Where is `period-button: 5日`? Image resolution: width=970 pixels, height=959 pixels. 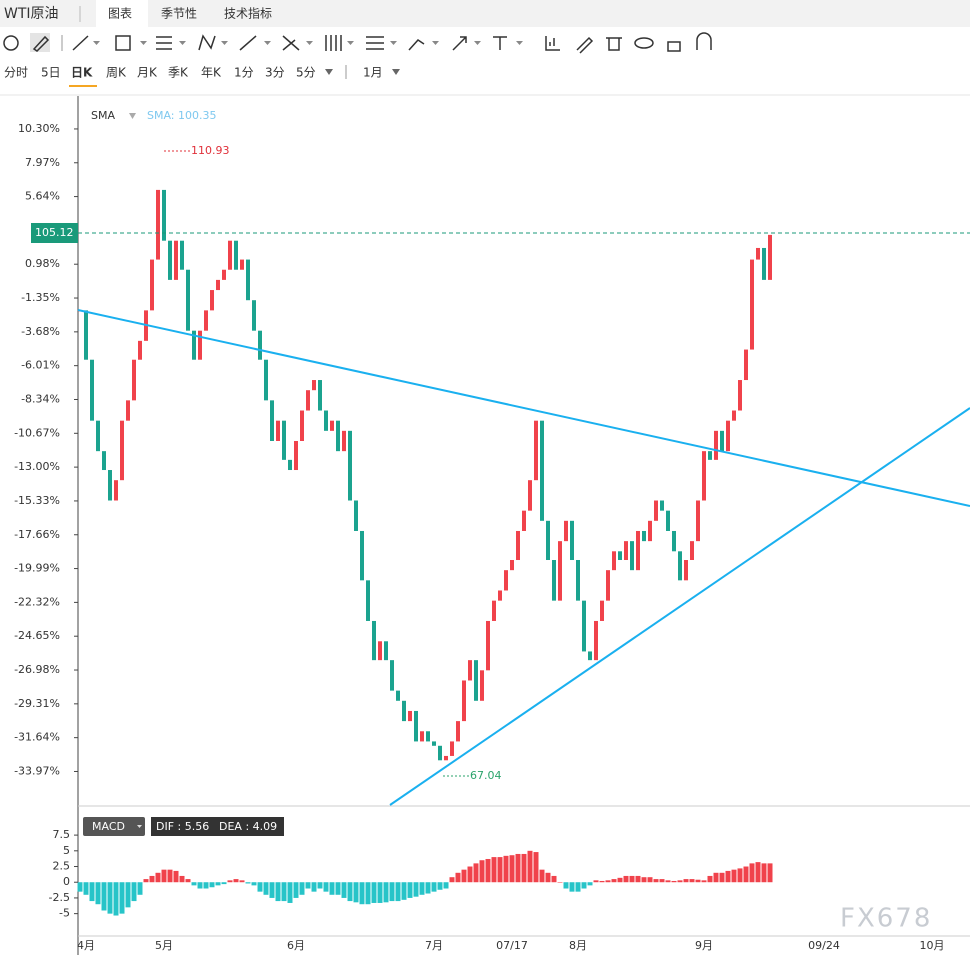 period-button: 5日 is located at coordinates (51, 73).